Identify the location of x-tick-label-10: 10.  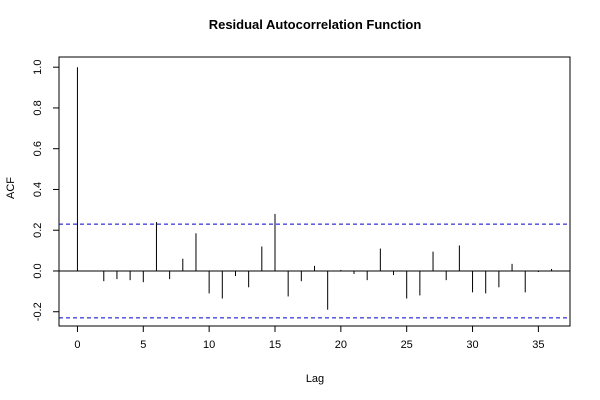
(209, 345).